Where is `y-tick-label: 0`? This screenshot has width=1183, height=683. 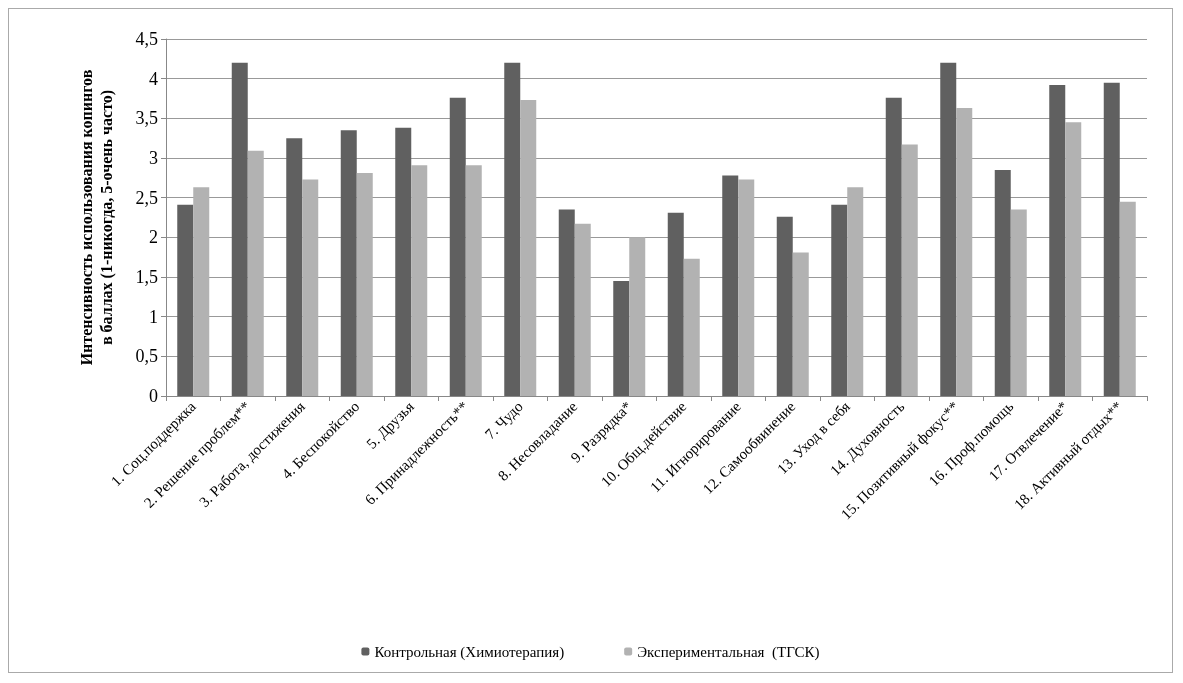
y-tick-label: 0 is located at coordinates (153, 396).